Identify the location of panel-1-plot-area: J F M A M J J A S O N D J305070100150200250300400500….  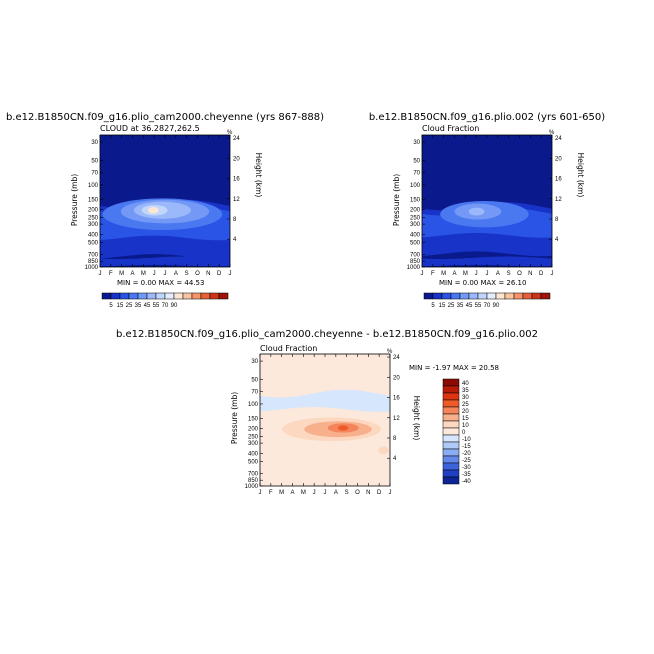
(163, 203).